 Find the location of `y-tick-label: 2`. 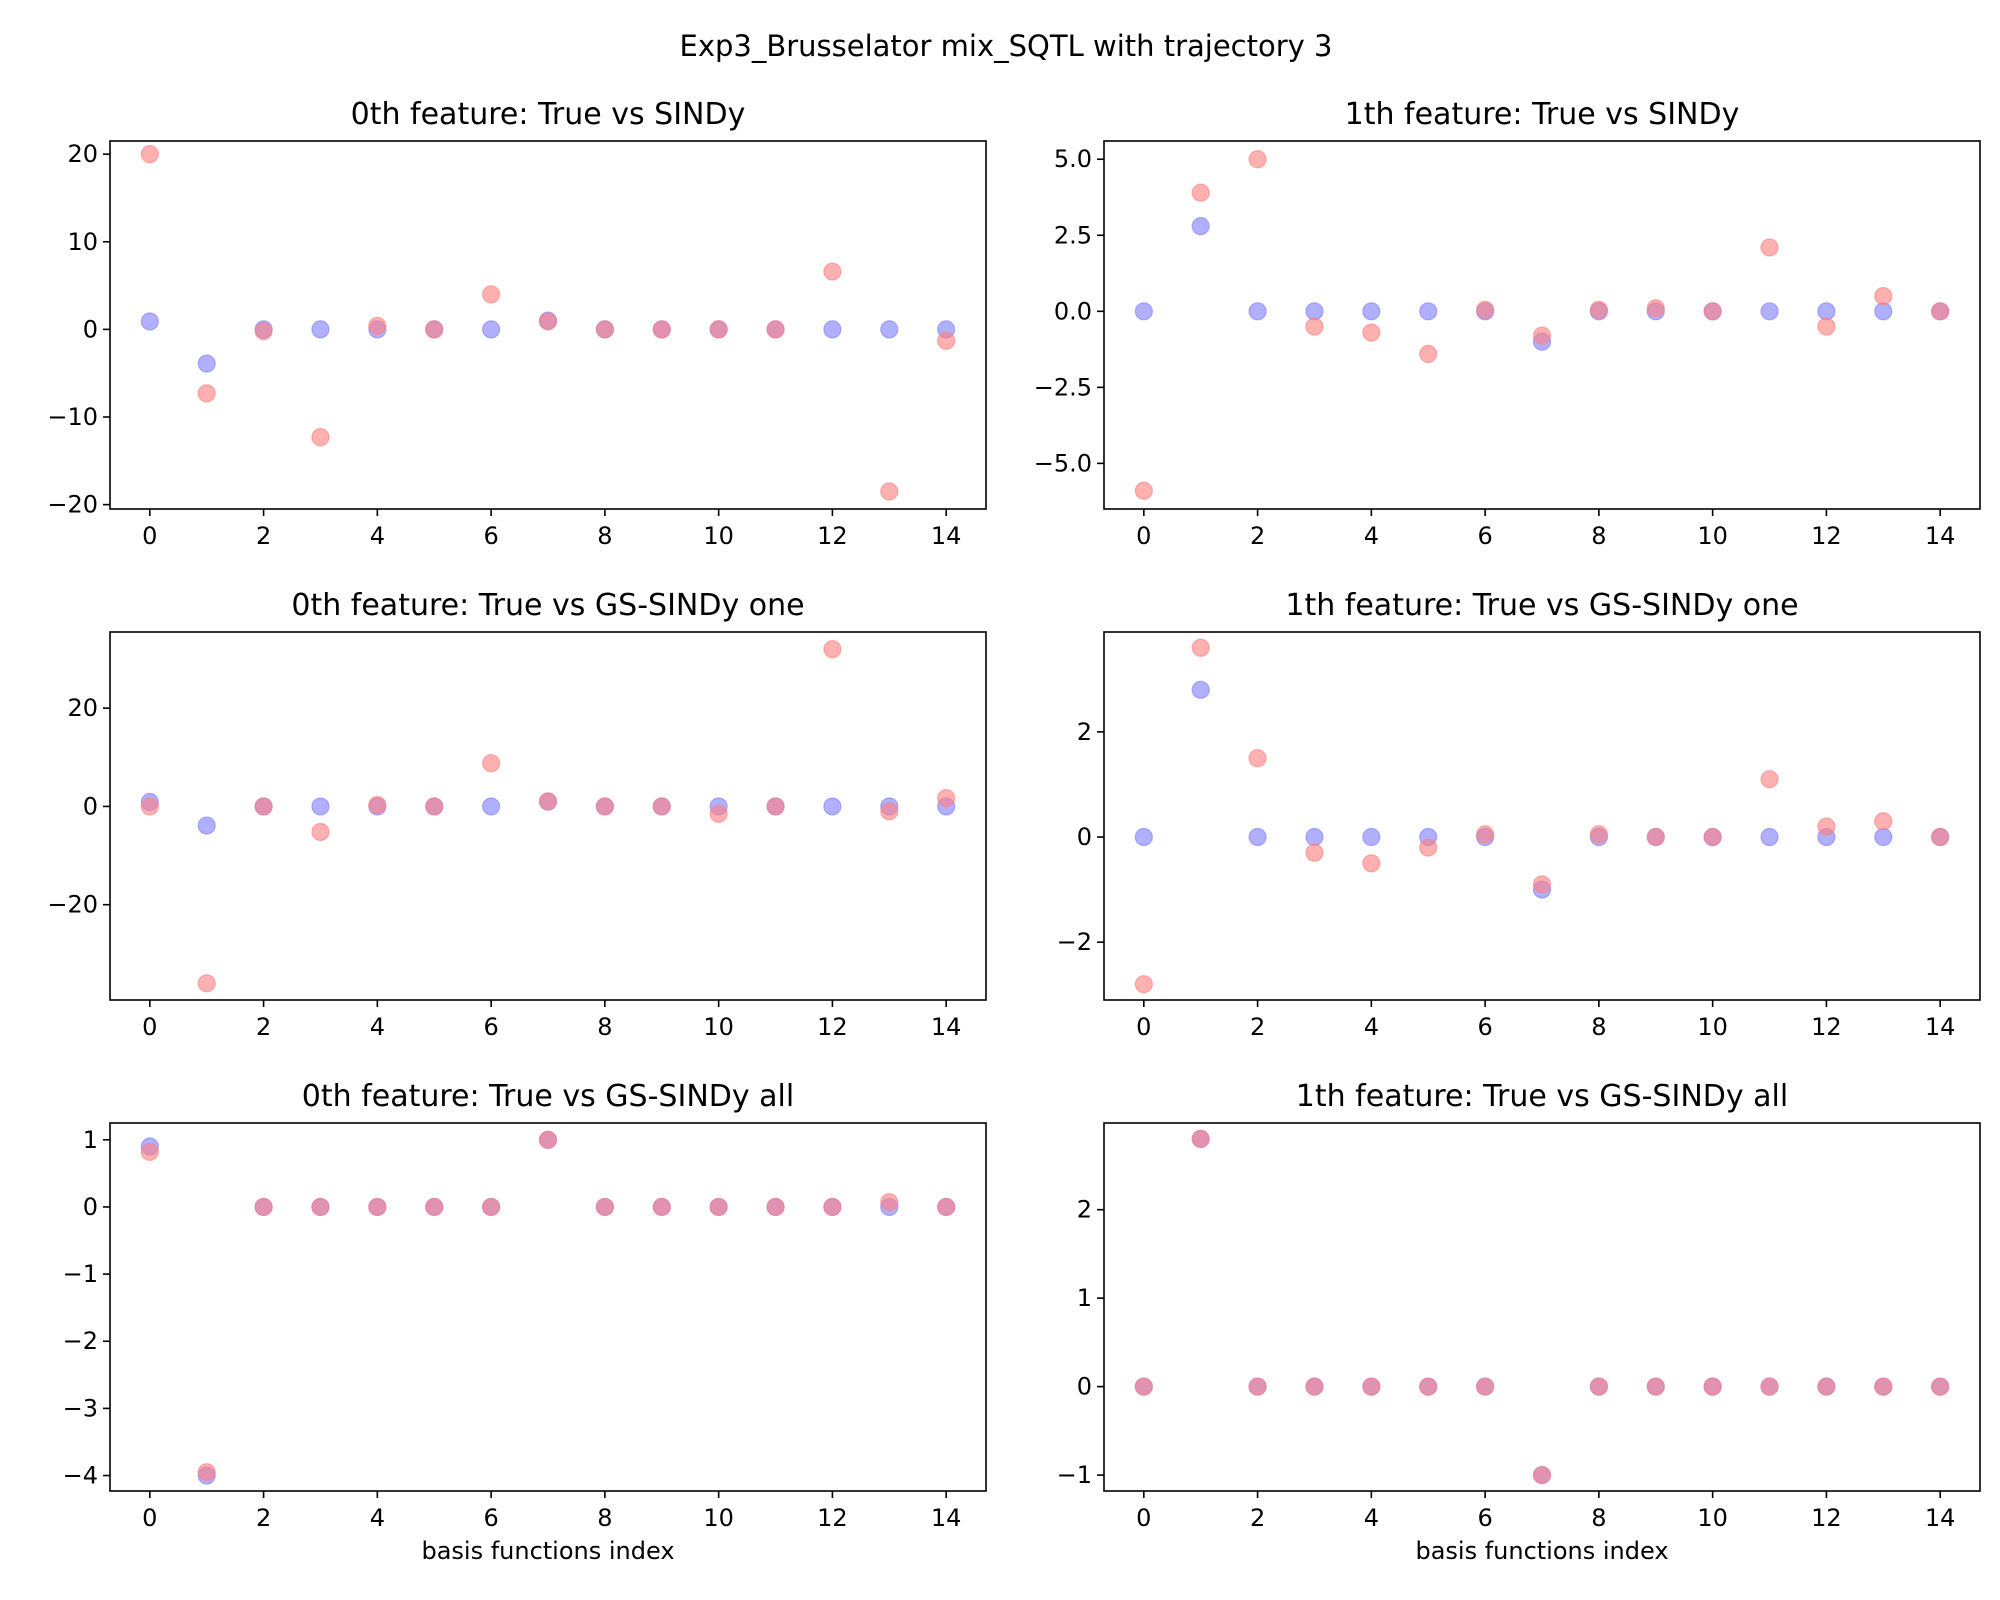

y-tick-label: 2 is located at coordinates (1084, 1210).